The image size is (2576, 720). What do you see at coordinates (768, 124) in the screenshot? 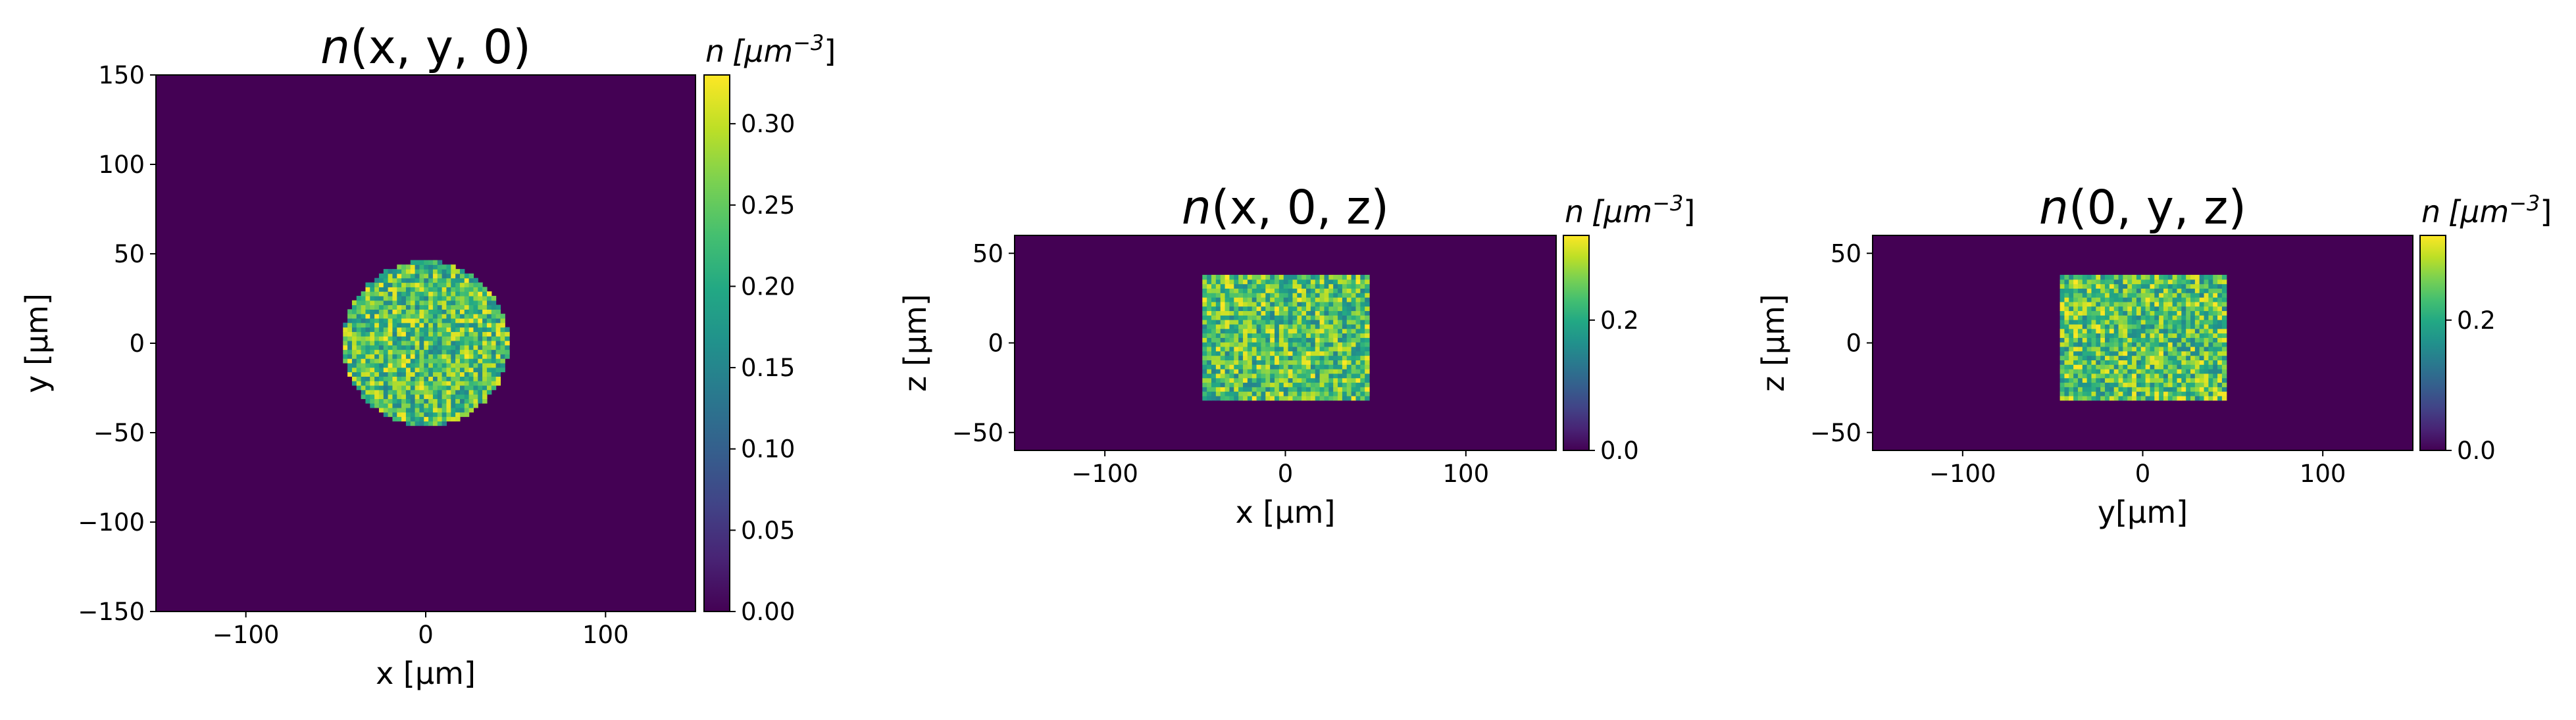
I see `colorbar-tick-label: 0.30` at bounding box center [768, 124].